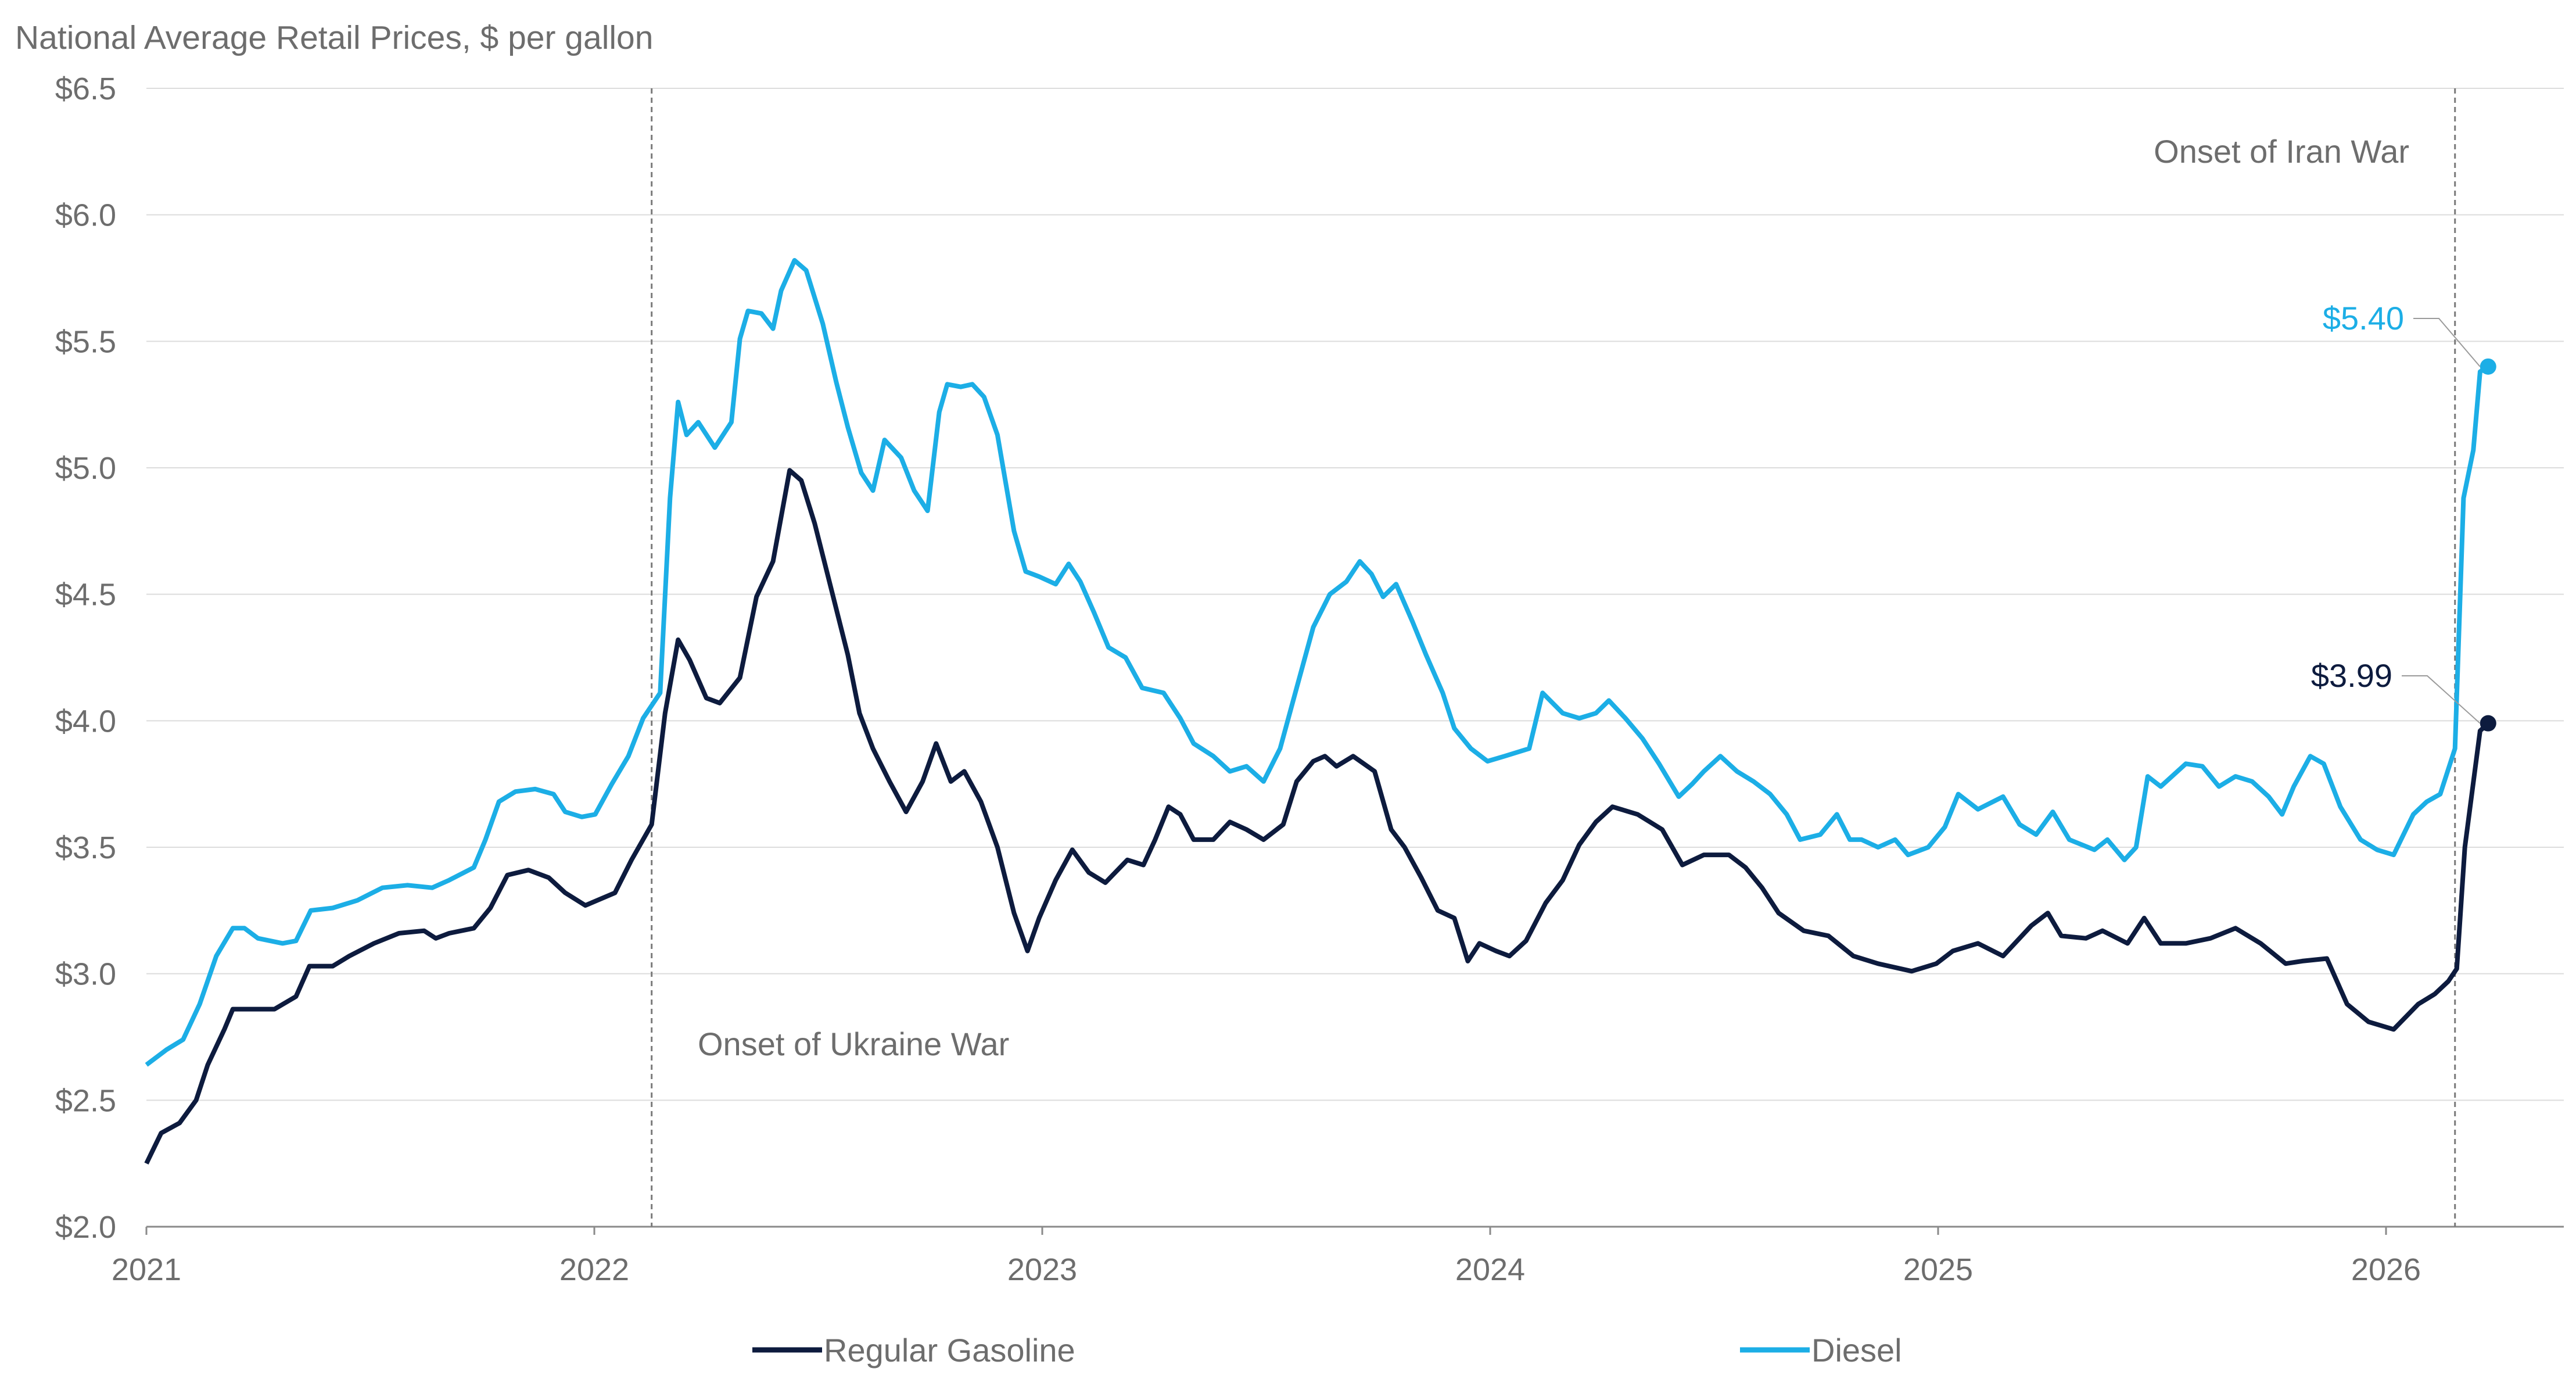  Describe the element at coordinates (2488, 367) in the screenshot. I see `diesel-end-point` at that location.